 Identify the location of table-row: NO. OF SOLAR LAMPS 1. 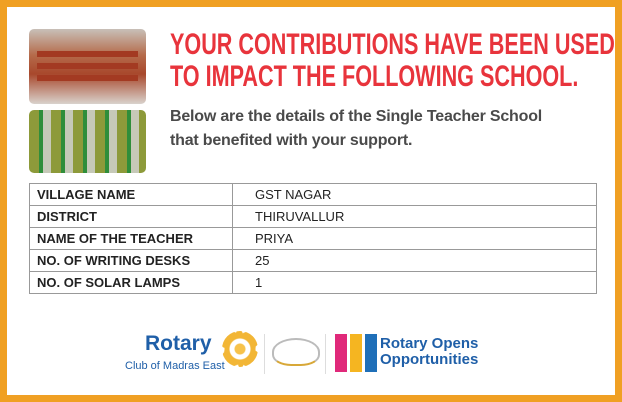
(313, 282).